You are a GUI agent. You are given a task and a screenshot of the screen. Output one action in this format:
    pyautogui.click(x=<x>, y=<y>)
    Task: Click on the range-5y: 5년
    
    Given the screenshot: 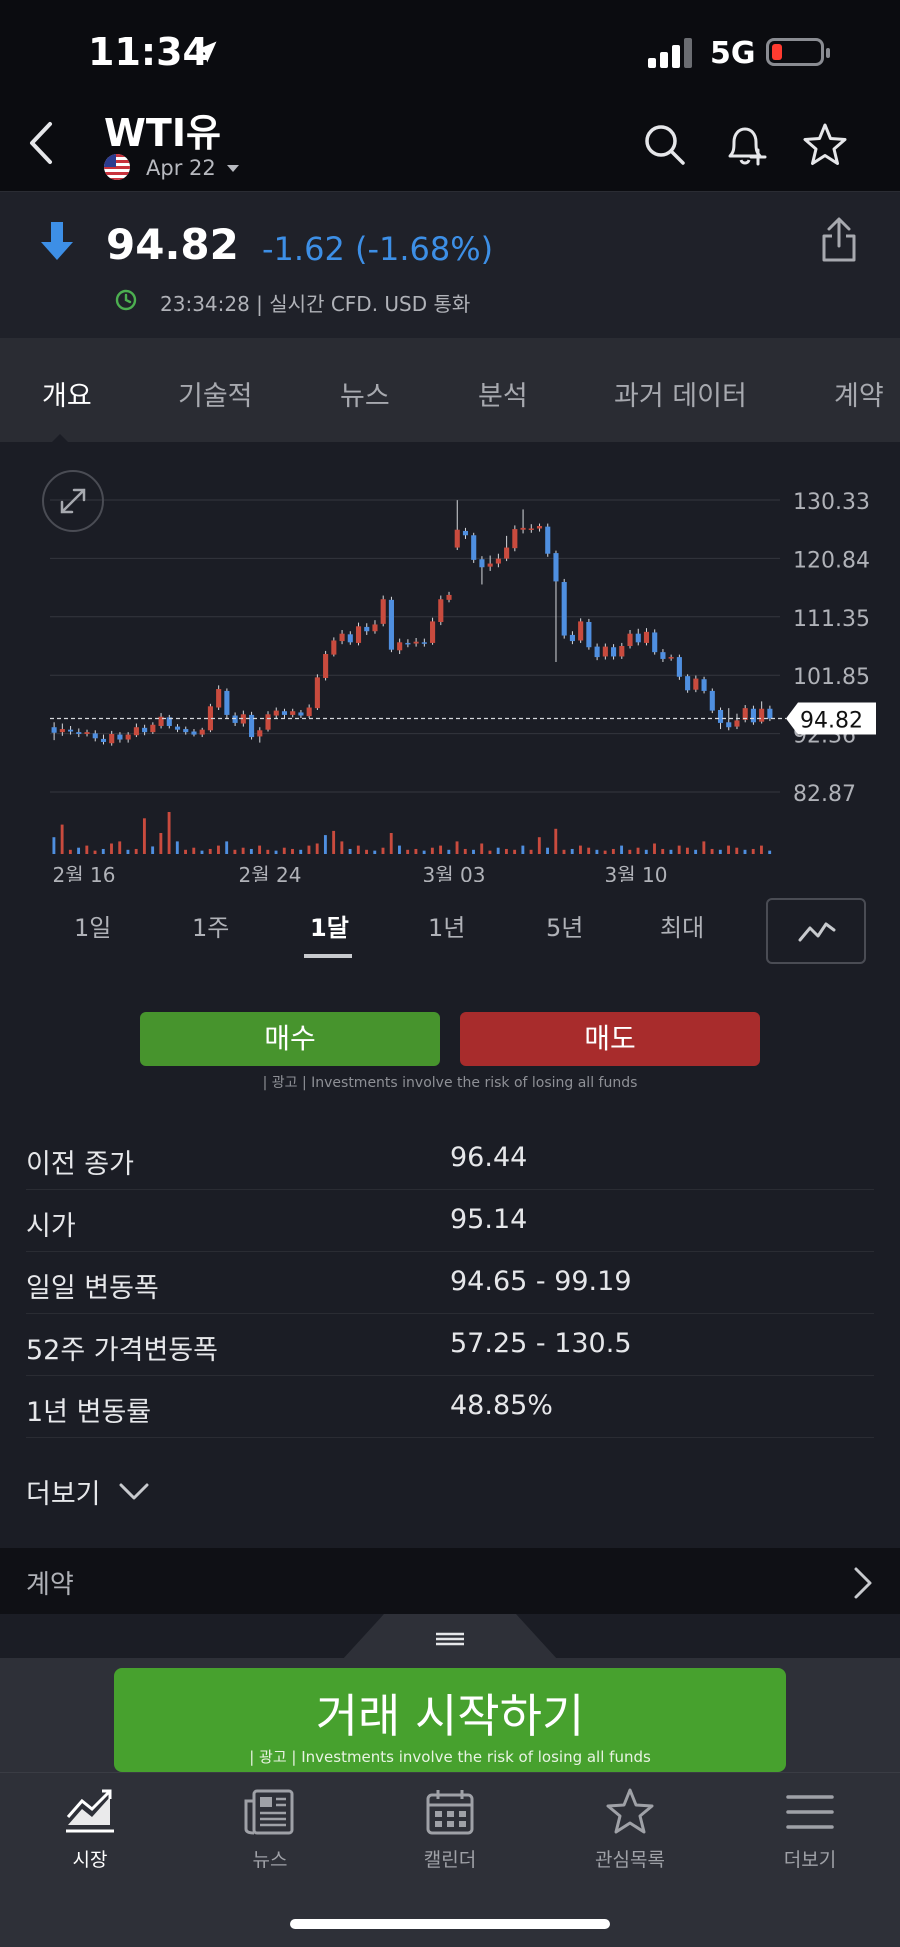 What is the action you would take?
    pyautogui.click(x=565, y=928)
    